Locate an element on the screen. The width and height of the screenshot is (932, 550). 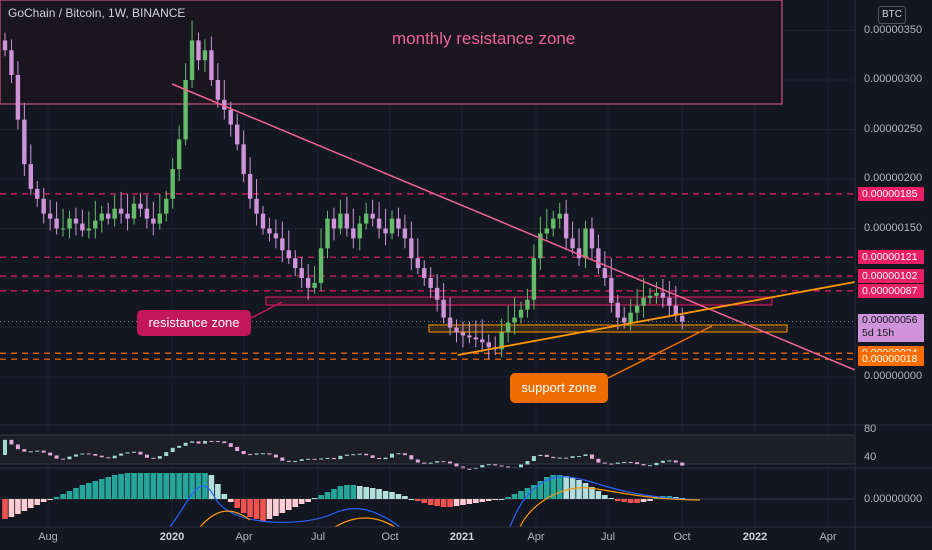
time-axis-label: Jul is located at coordinates (318, 537).